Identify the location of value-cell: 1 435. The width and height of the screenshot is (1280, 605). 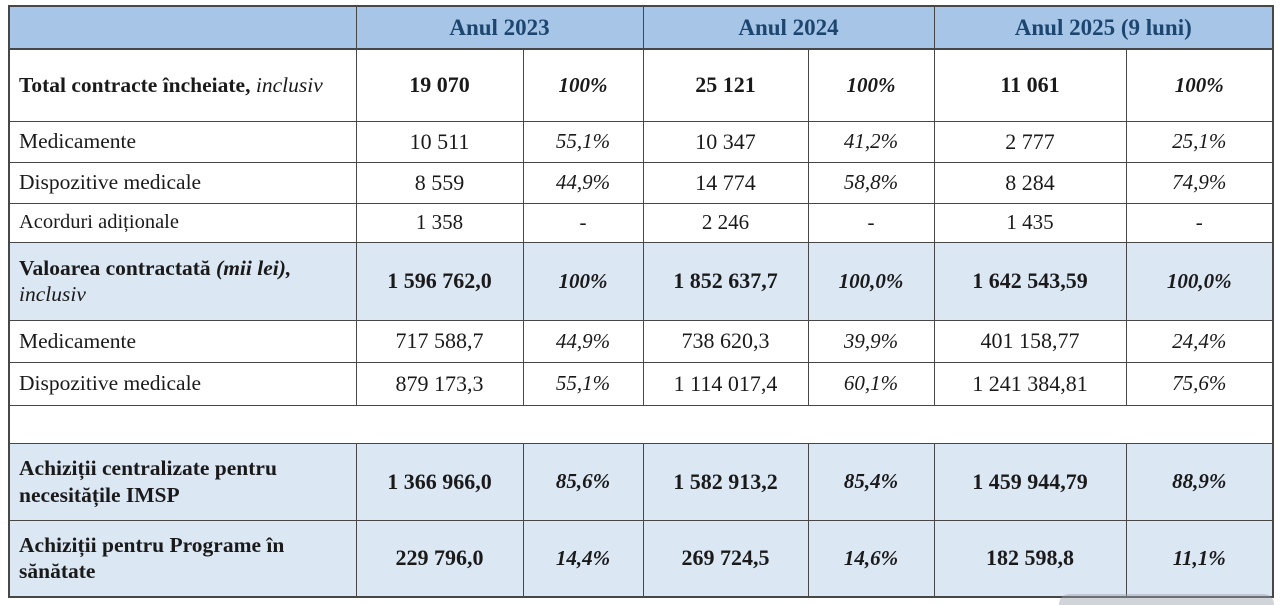
(1030, 222).